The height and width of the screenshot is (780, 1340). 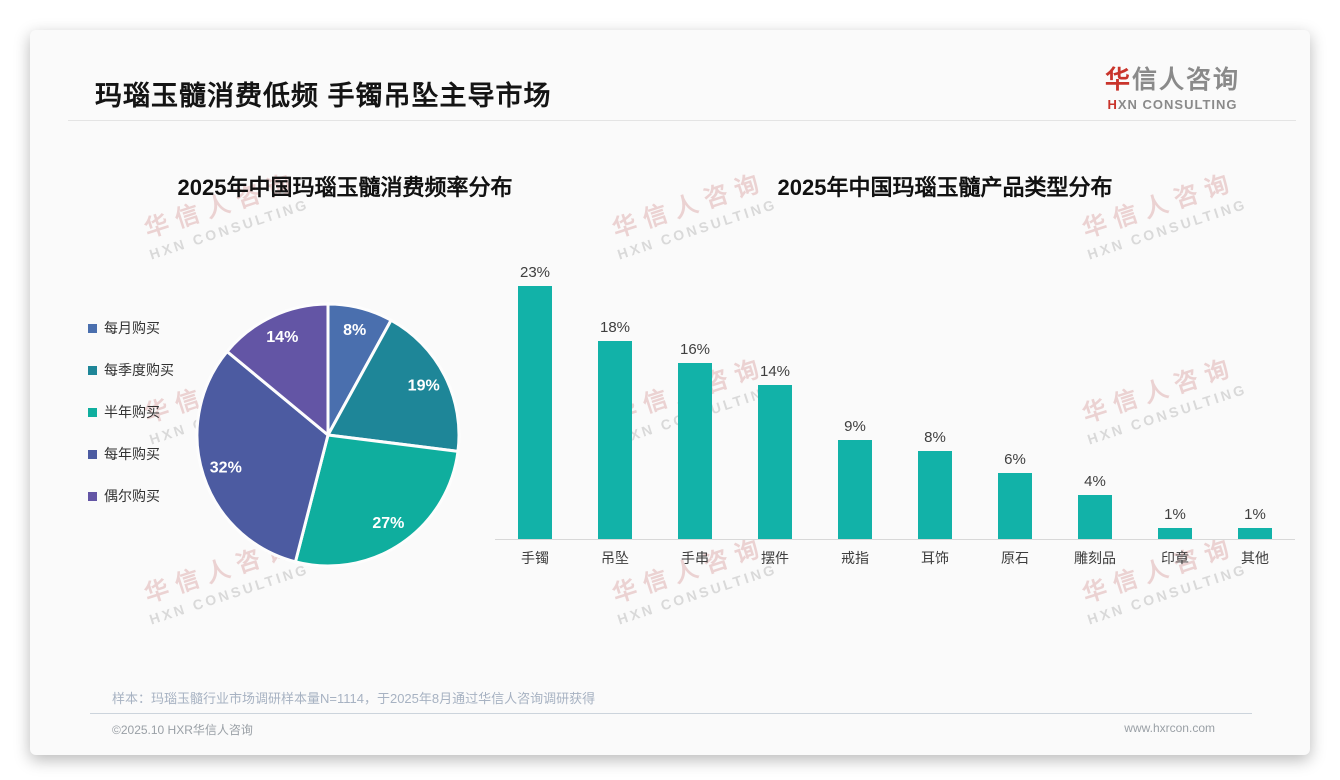 What do you see at coordinates (1095, 481) in the screenshot?
I see `bar-data-label: 4%` at bounding box center [1095, 481].